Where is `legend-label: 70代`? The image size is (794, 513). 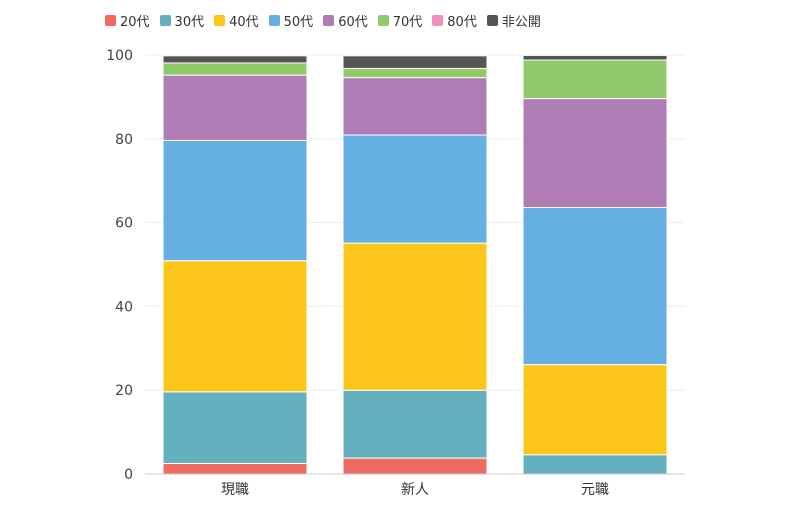 legend-label: 70代 is located at coordinates (407, 22).